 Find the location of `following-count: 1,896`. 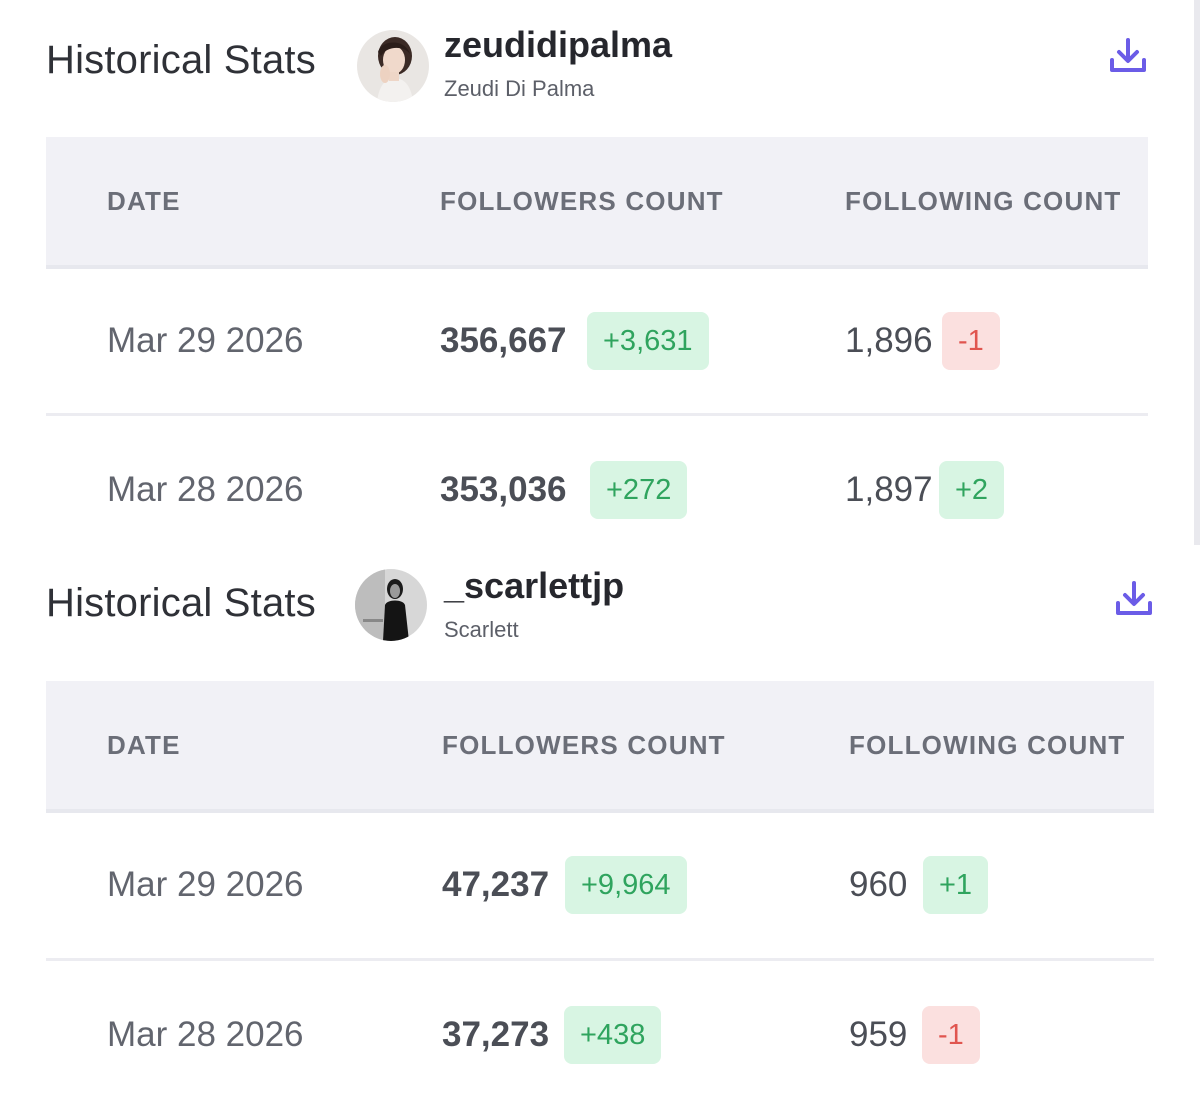

following-count: 1,896 is located at coordinates (889, 340).